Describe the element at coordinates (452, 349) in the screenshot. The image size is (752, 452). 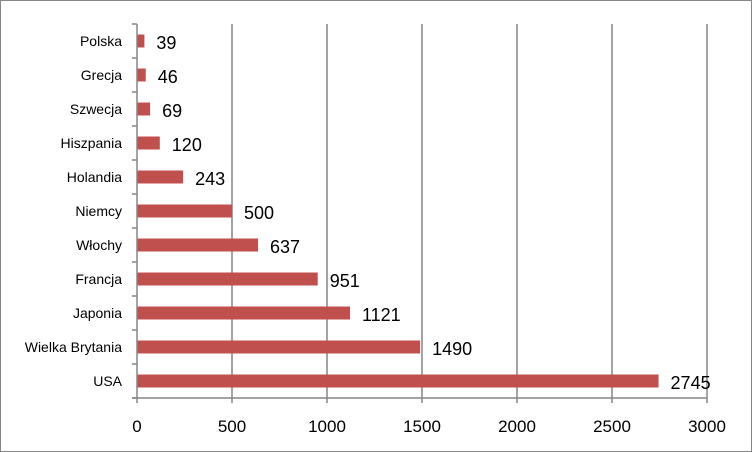
I see `data-label: 1490` at that location.